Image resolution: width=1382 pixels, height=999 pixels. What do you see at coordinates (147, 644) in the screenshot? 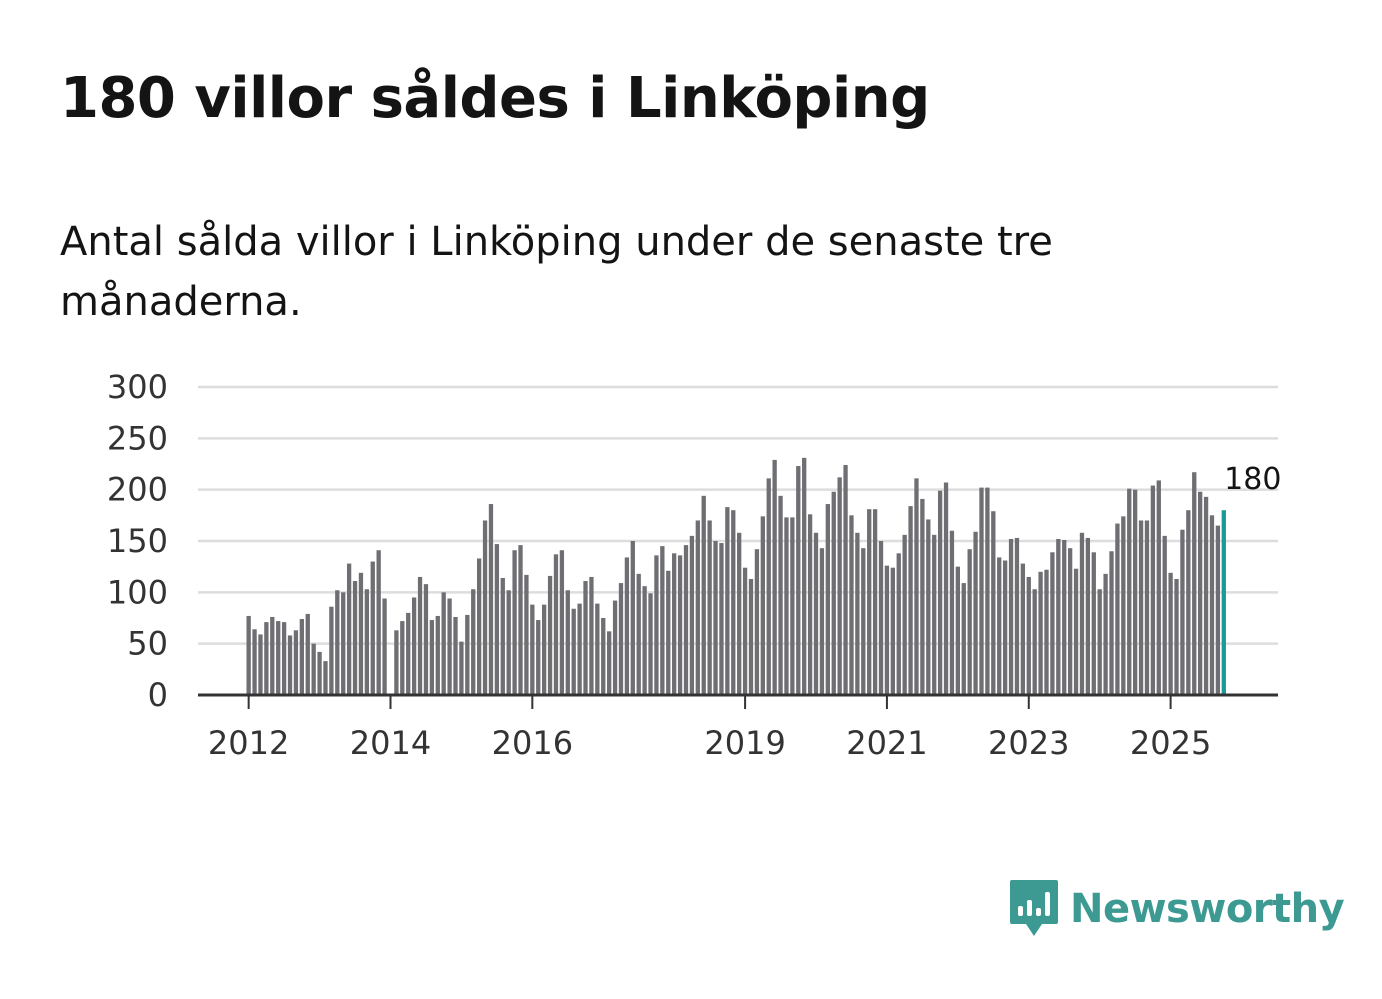
I see `y-tick-label: 50` at bounding box center [147, 644].